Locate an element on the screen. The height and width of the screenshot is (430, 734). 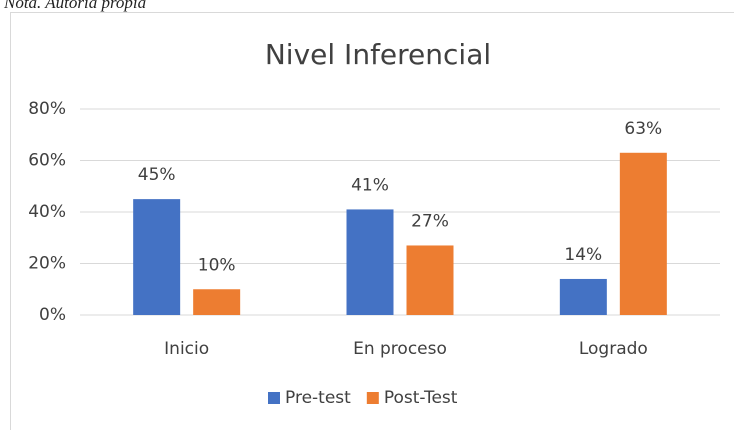
value-label: 63% is located at coordinates (643, 129).